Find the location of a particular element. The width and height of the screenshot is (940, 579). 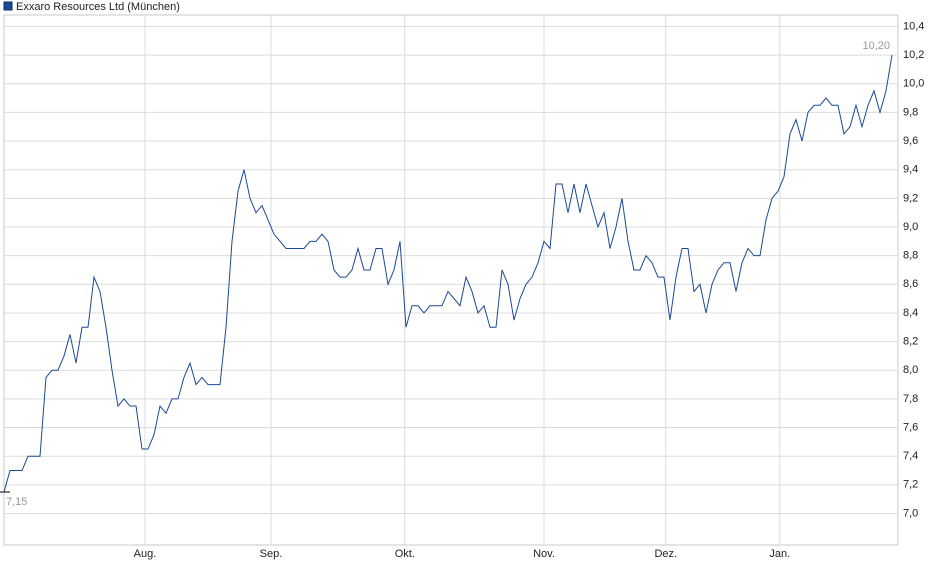

y-tick-label: 7,0 is located at coordinates (910, 513).